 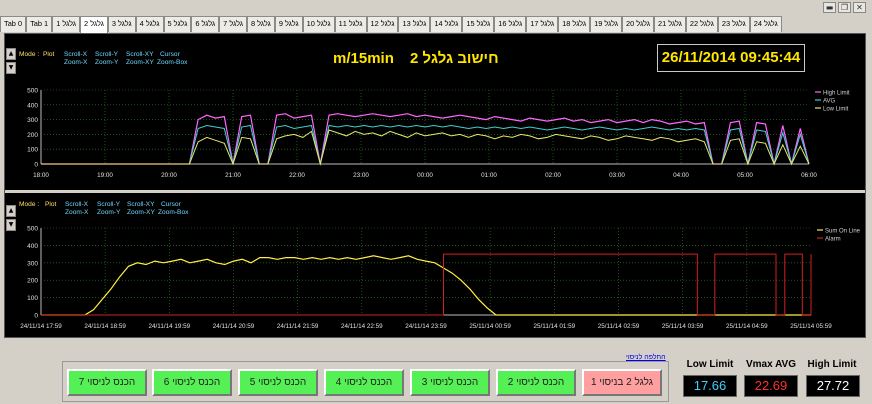 What do you see at coordinates (363, 58) in the screenshot?
I see `unit-label: m/15min` at bounding box center [363, 58].